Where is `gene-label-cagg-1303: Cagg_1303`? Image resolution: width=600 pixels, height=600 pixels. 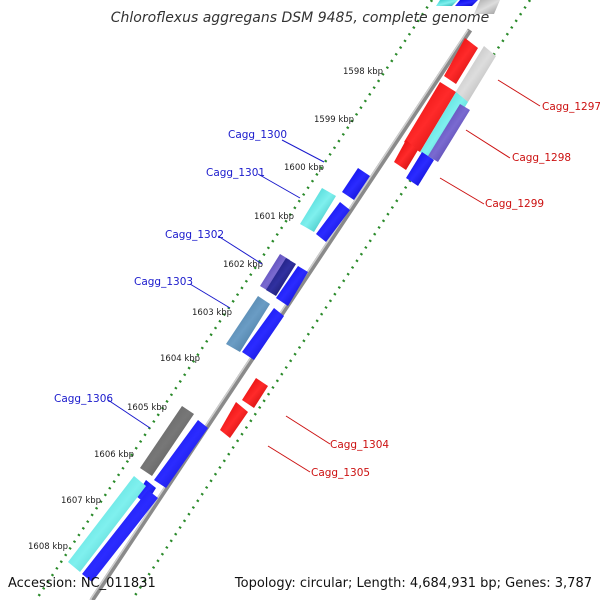 gene-label-cagg-1303: Cagg_1303 is located at coordinates (163, 282).